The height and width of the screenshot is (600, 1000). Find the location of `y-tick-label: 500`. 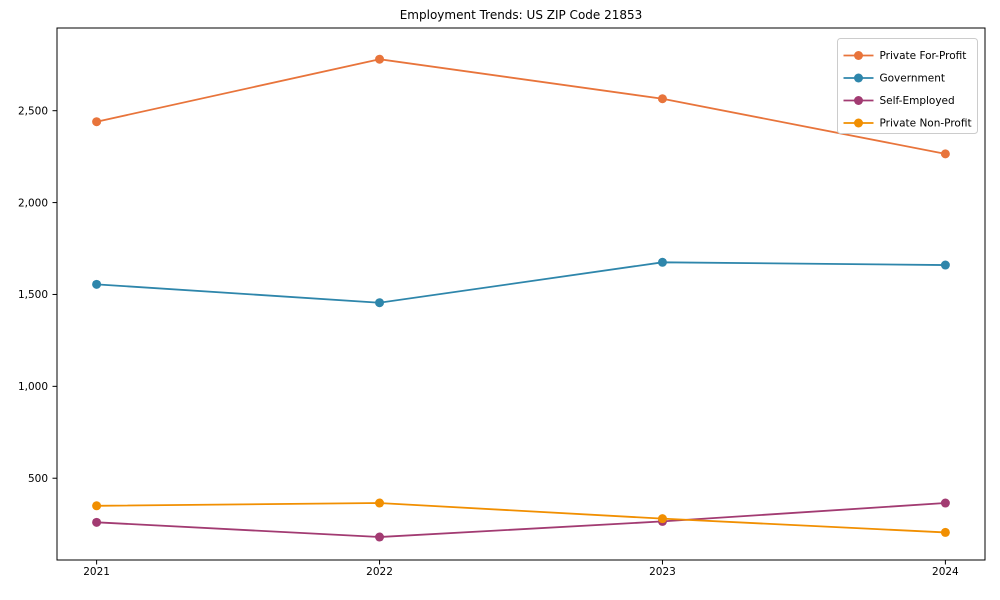

y-tick-label: 500 is located at coordinates (38, 479).